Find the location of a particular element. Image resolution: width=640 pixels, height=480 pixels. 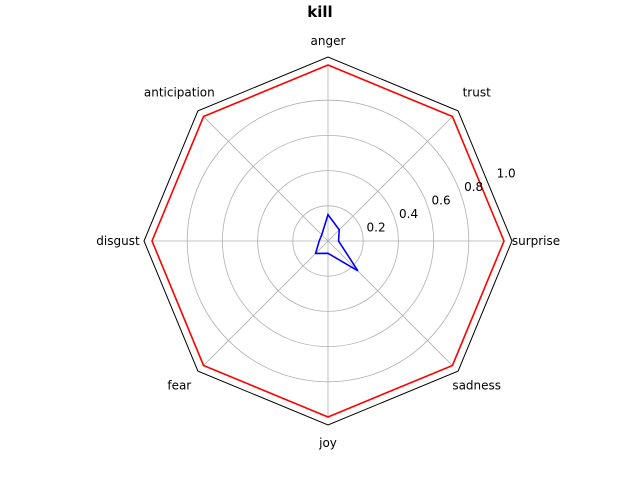

category-label-joy: joy is located at coordinates (327, 443).